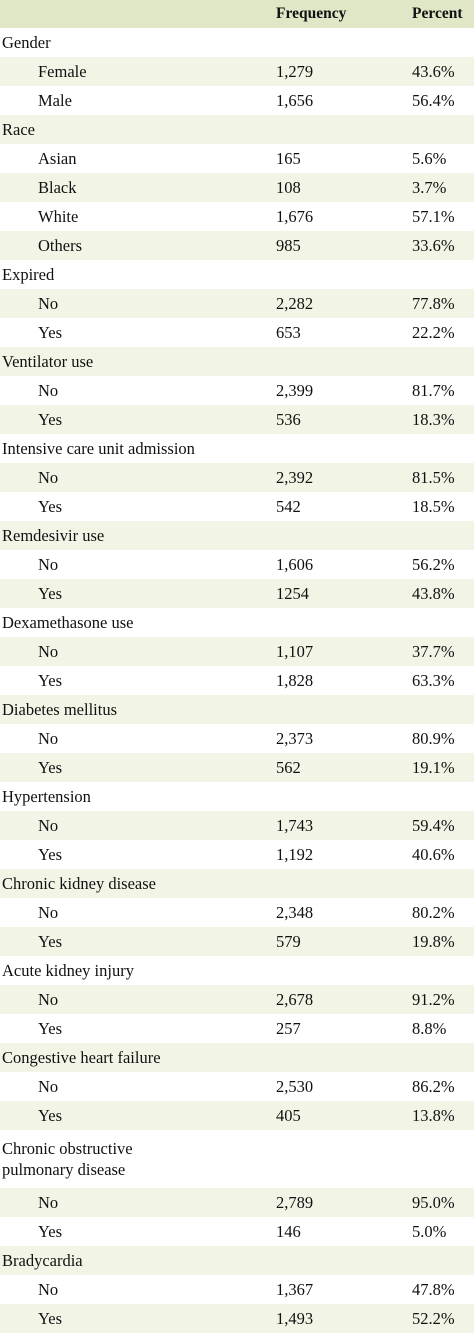 Image resolution: width=474 pixels, height=1333 pixels. I want to click on percent-cell: 40.6%, so click(433, 854).